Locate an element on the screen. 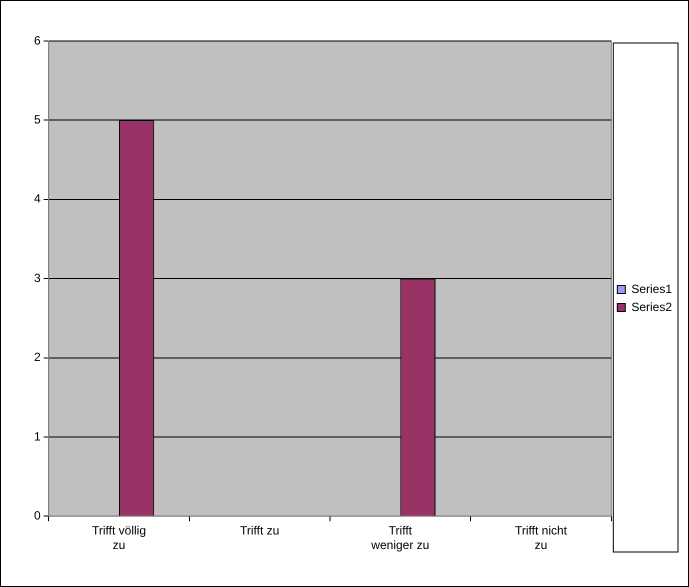 This screenshot has height=587, width=689. y-tick-label: 5 is located at coordinates (37, 119).